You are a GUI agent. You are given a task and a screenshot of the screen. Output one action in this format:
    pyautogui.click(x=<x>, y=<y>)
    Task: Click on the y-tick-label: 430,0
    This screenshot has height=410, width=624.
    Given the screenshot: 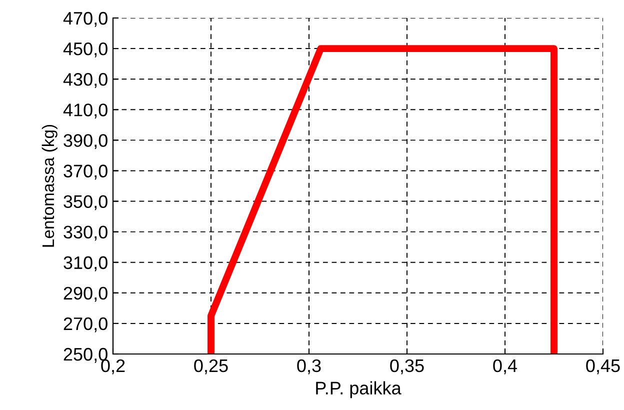 What is the action you would take?
    pyautogui.click(x=85, y=80)
    